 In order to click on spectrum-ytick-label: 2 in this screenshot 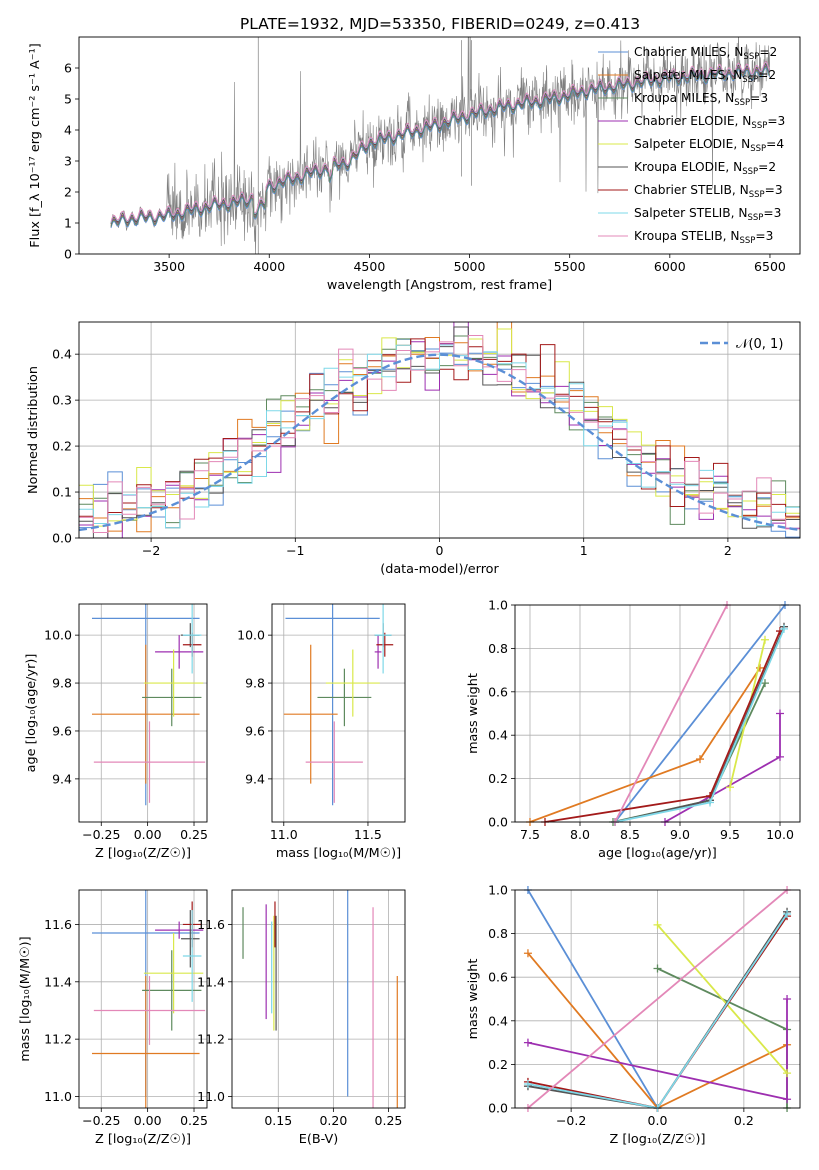, I will do `click(68, 192)`.